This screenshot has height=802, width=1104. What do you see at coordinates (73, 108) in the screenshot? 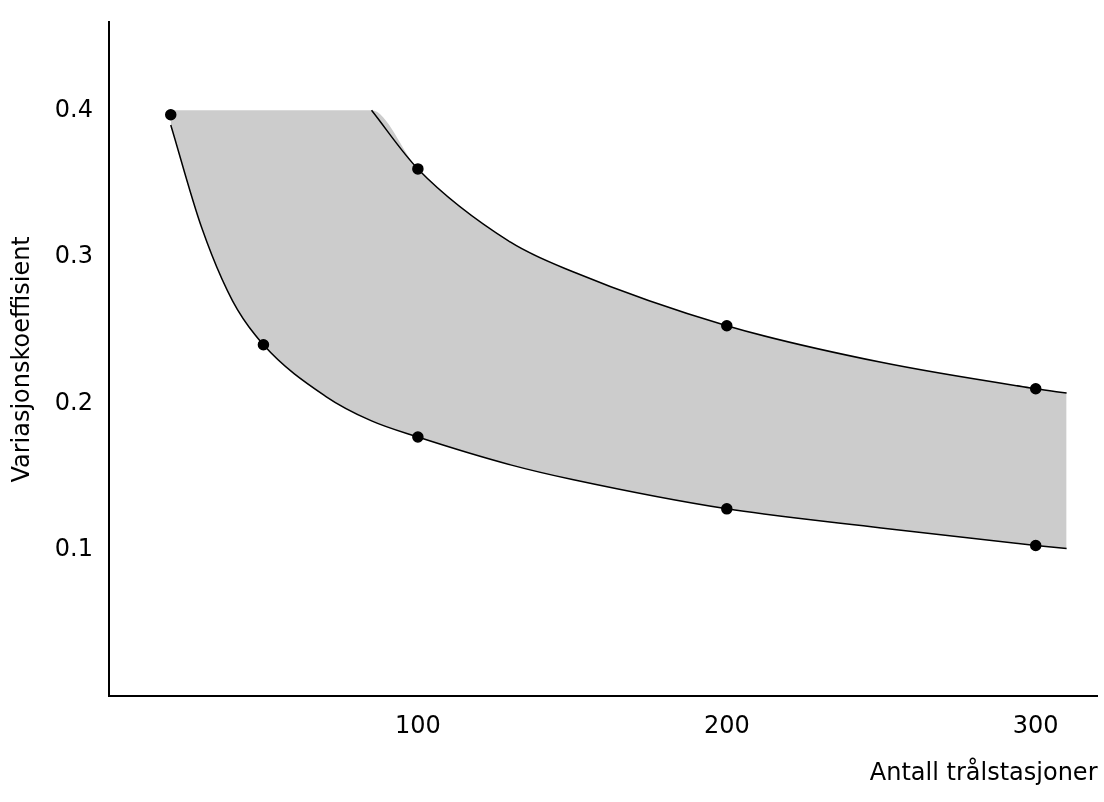
I see `y-tick-label: 0.4` at bounding box center [73, 108].